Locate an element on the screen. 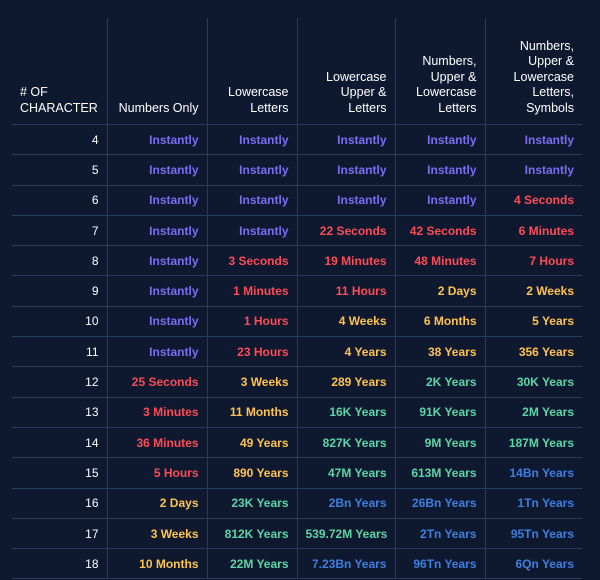  crack-time-cell: 23K Years is located at coordinates (252, 503).